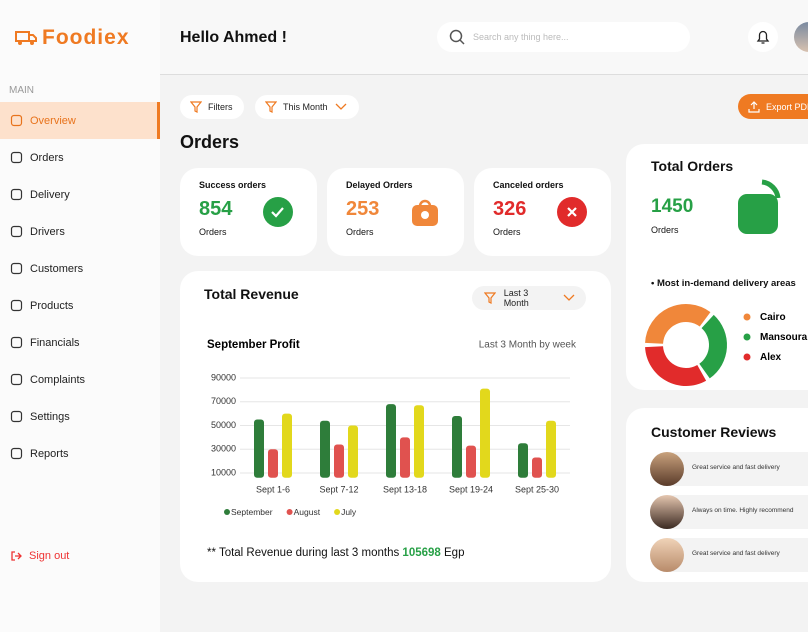 The image size is (808, 632). I want to click on nav-item: Reports, so click(80, 453).